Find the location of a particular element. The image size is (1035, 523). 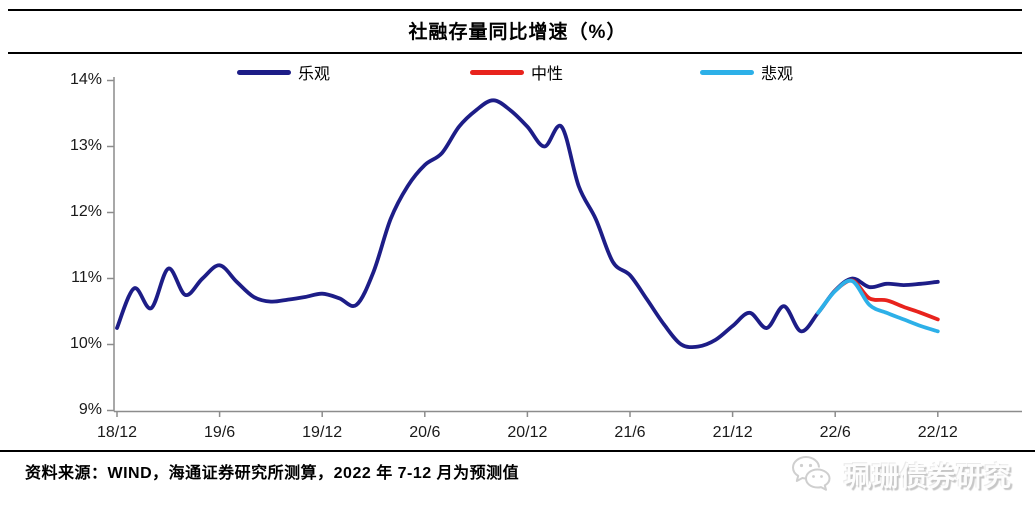

legend-item-optimistic: 乐观 is located at coordinates (284, 73).